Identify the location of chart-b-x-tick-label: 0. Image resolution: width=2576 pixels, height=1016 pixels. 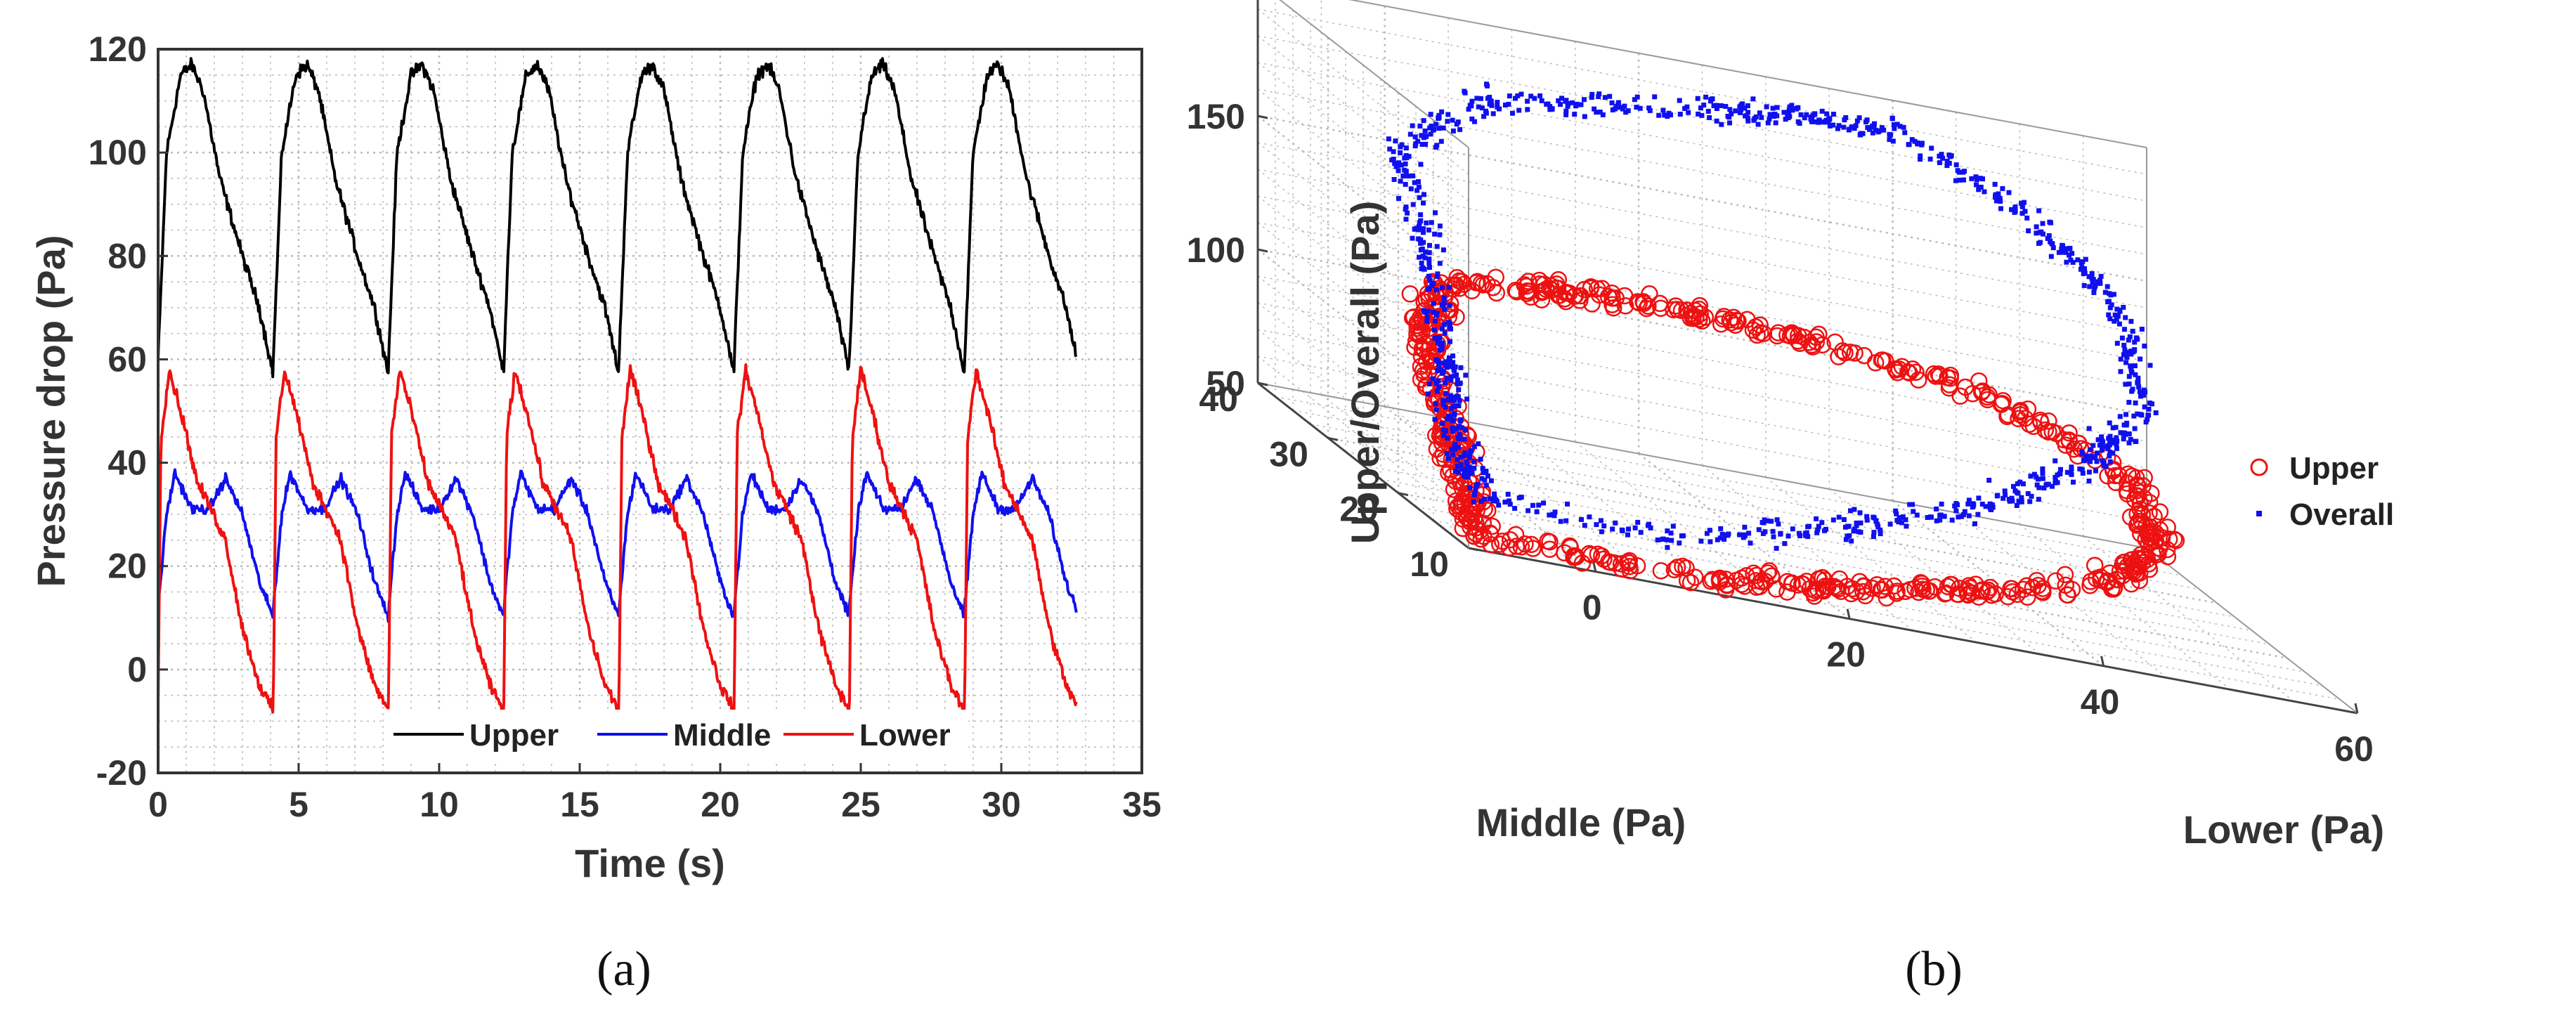
(1592, 607).